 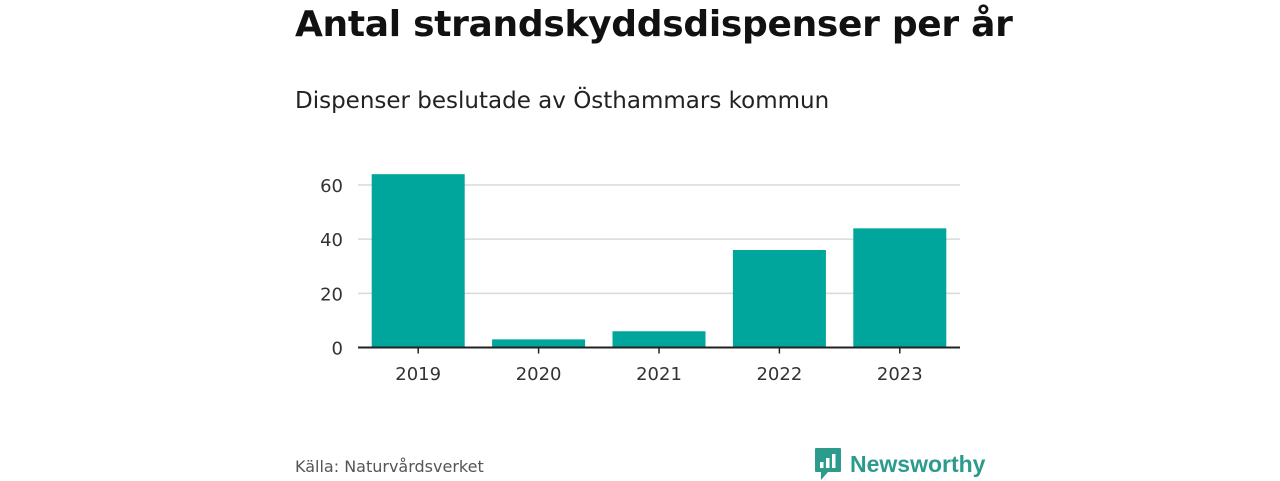 I want to click on x-tick-label-2023: 2023, so click(x=900, y=374).